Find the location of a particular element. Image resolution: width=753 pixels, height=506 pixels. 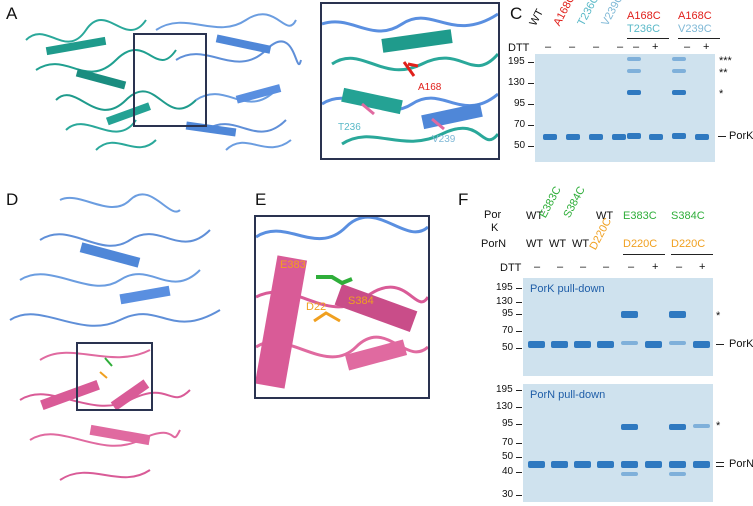

k-lane-0: WT is located at coordinates (535, 216).